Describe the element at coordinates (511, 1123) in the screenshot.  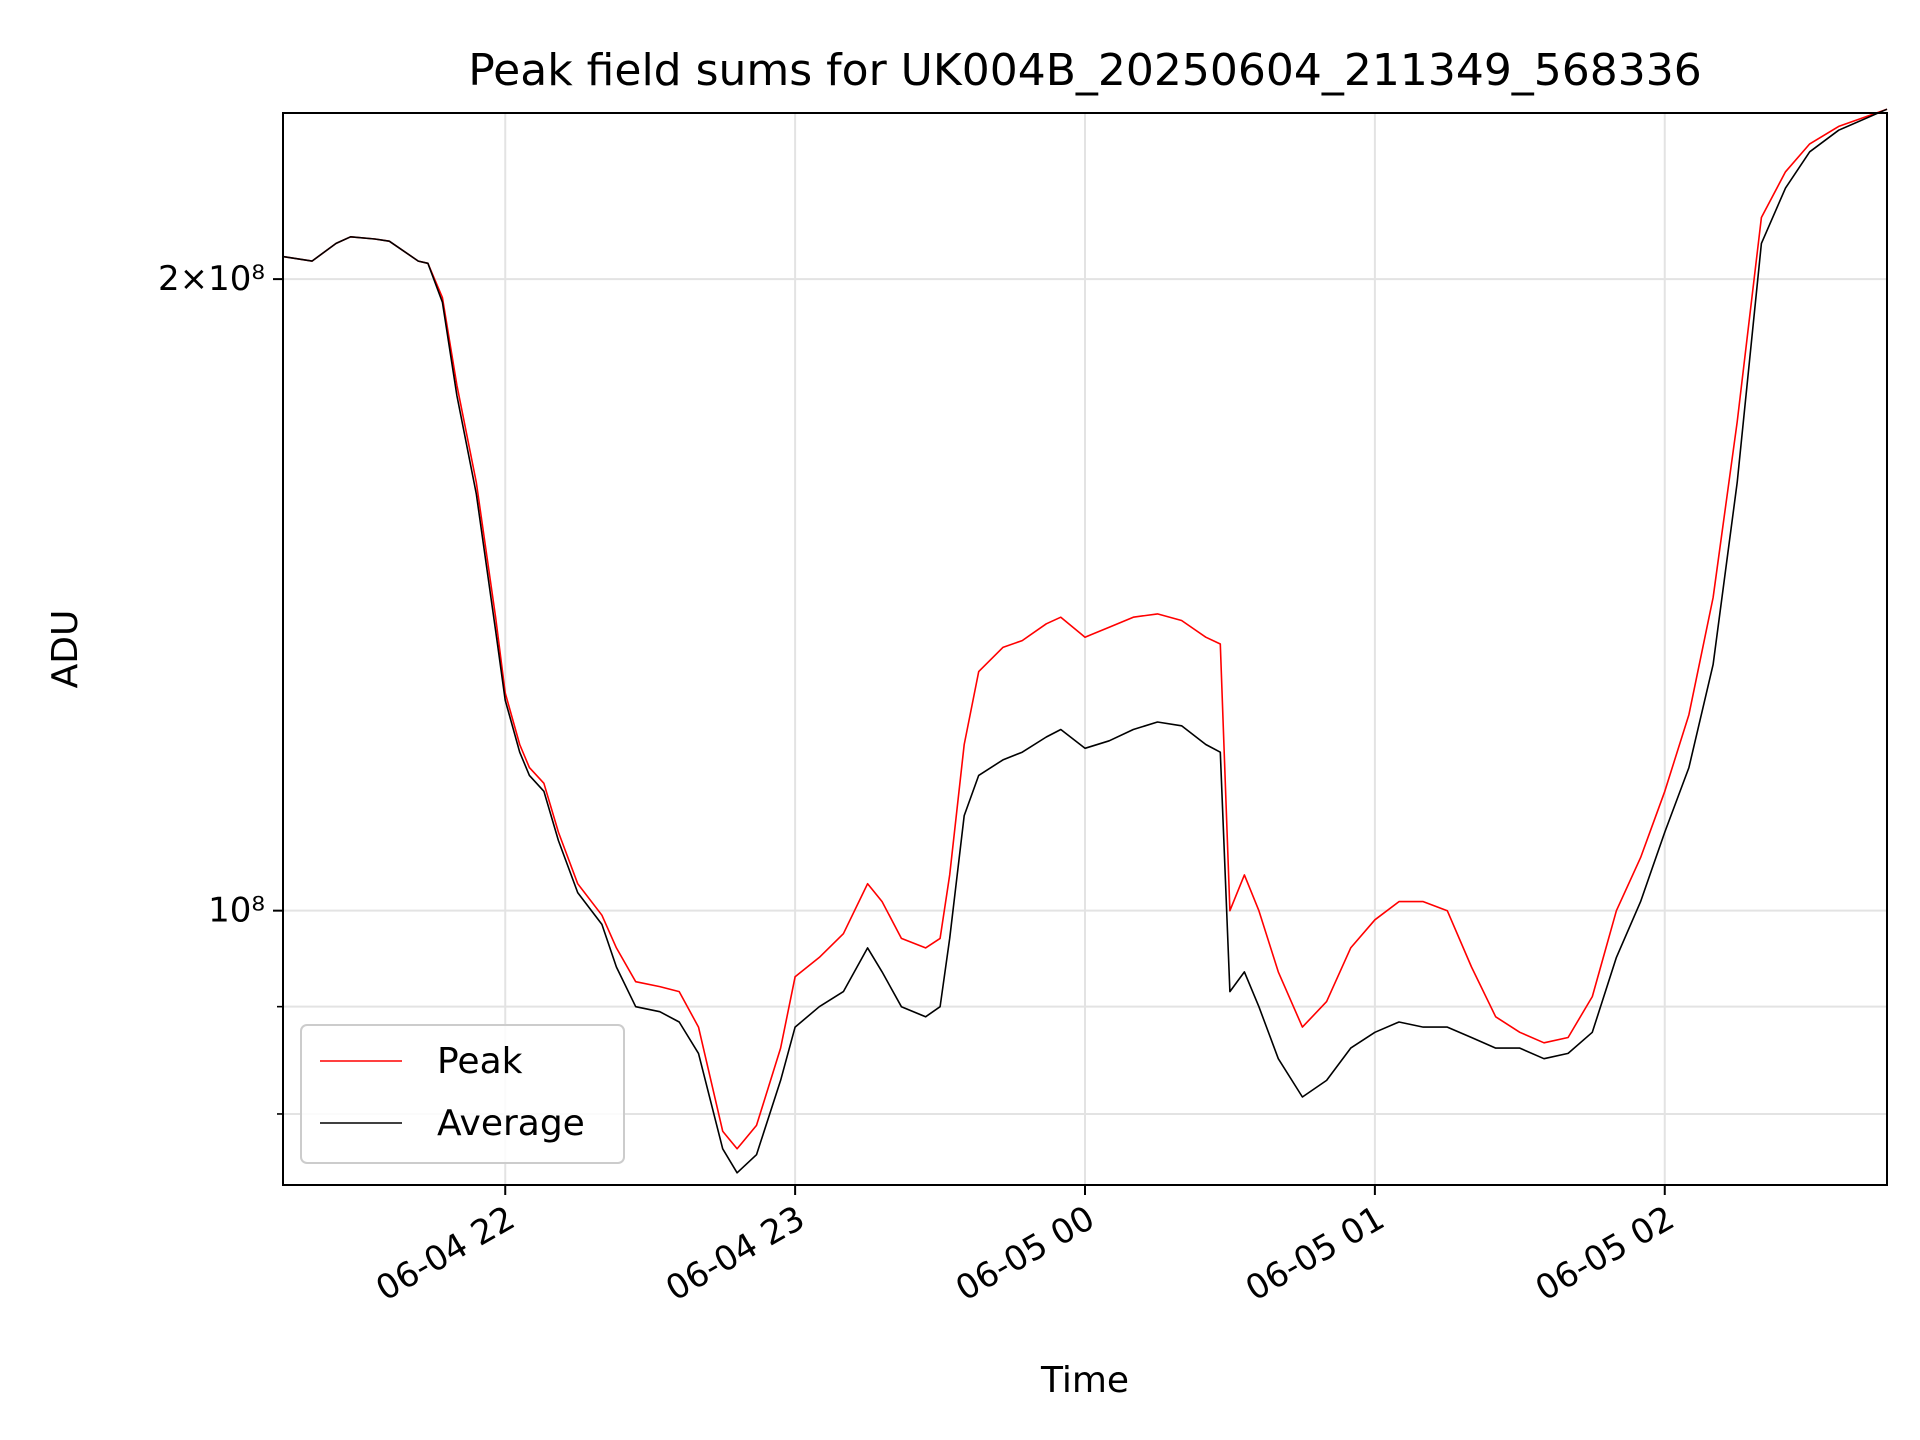
I see `legend-label-average: Average` at that location.